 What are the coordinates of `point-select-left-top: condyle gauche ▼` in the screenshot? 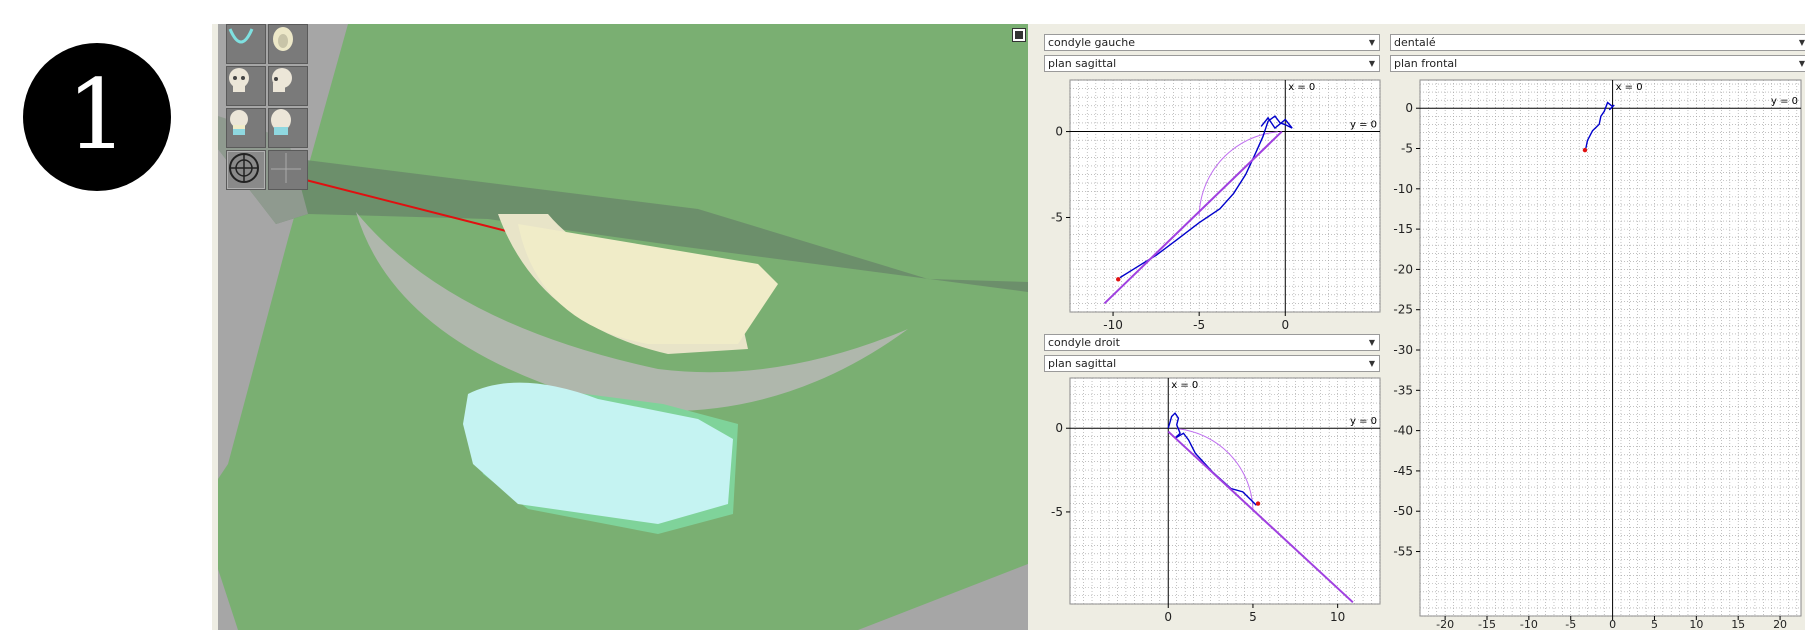 It's located at (1212, 42).